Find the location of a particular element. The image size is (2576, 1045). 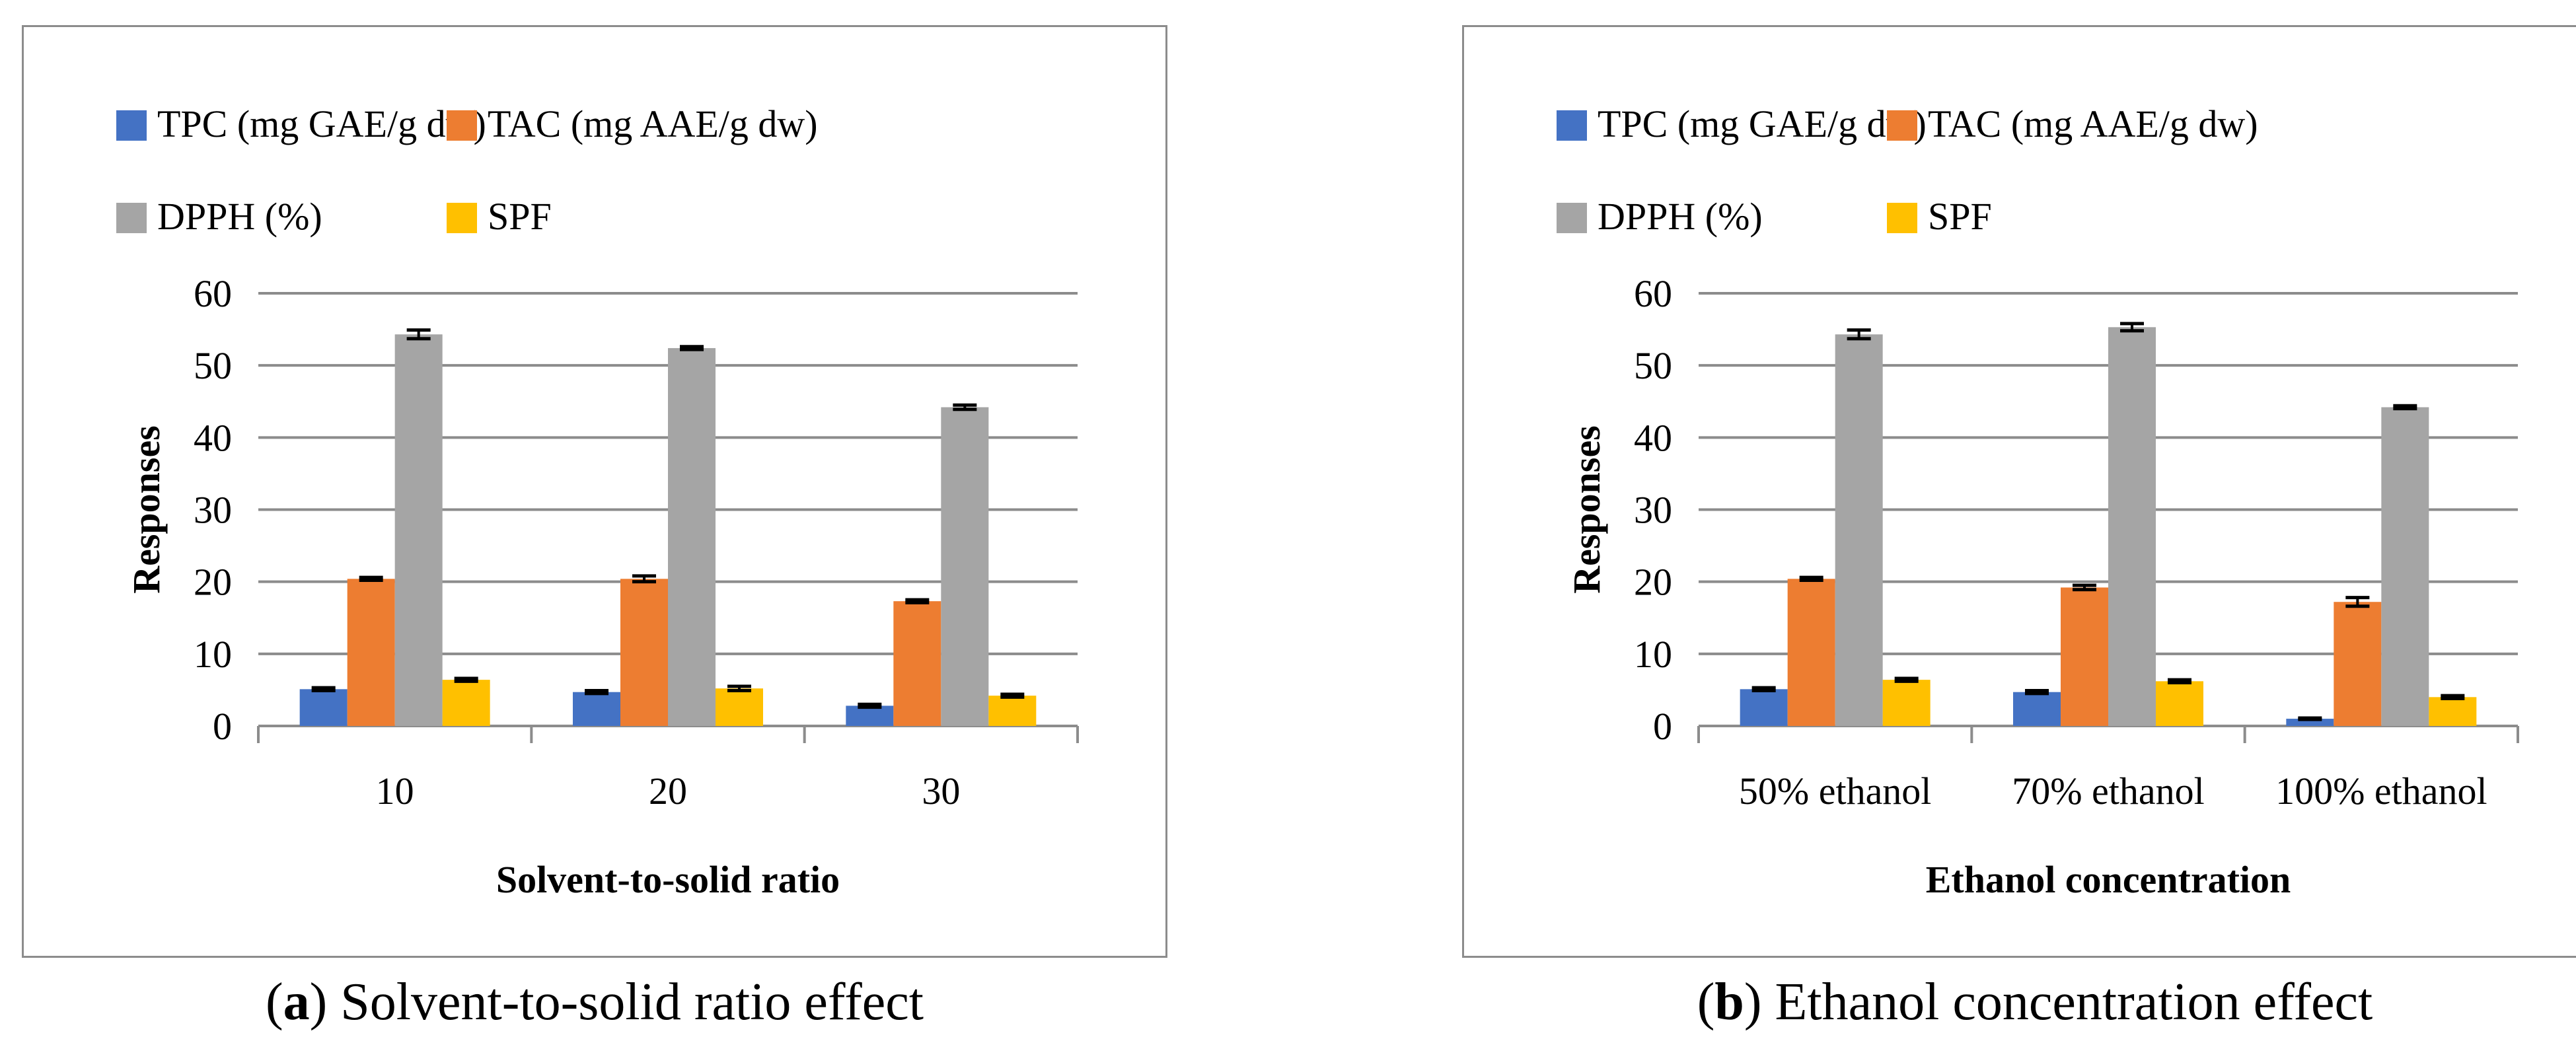

legend-label-a-1: TAC (mg AAE/g dw) is located at coordinates (653, 123).